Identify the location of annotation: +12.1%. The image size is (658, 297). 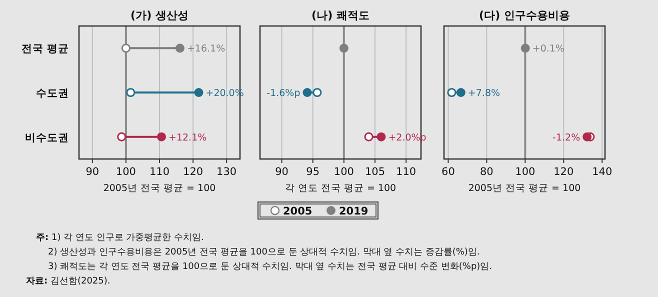
(187, 138).